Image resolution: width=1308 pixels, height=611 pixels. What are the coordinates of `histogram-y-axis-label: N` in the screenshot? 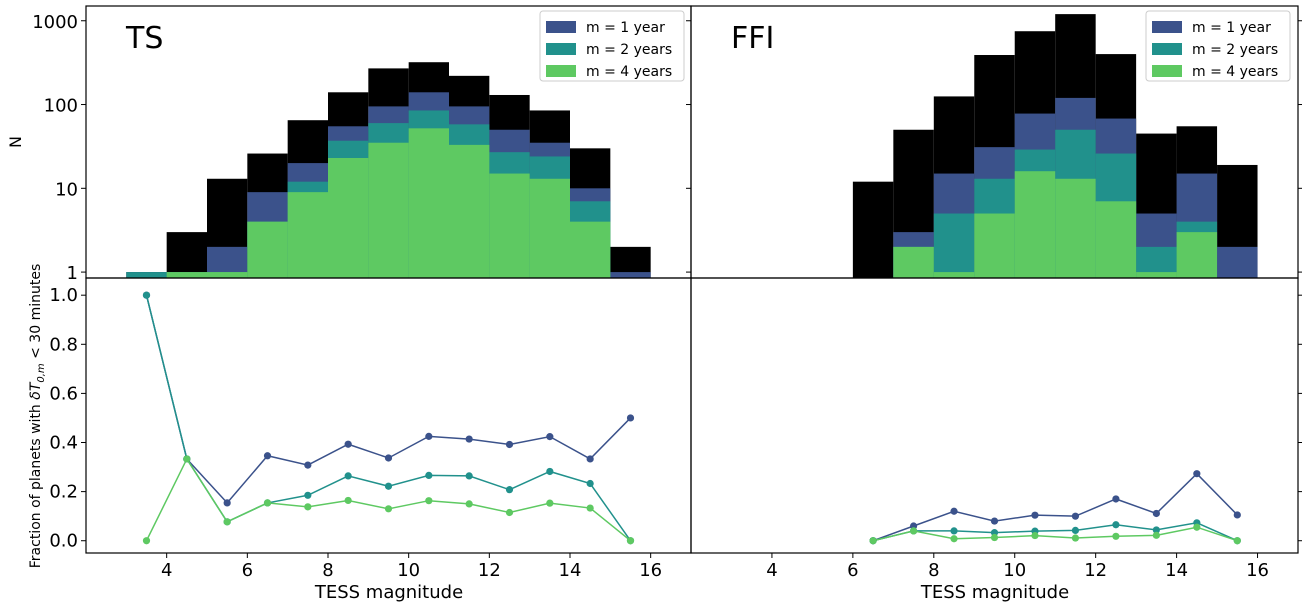 It's located at (15, 142).